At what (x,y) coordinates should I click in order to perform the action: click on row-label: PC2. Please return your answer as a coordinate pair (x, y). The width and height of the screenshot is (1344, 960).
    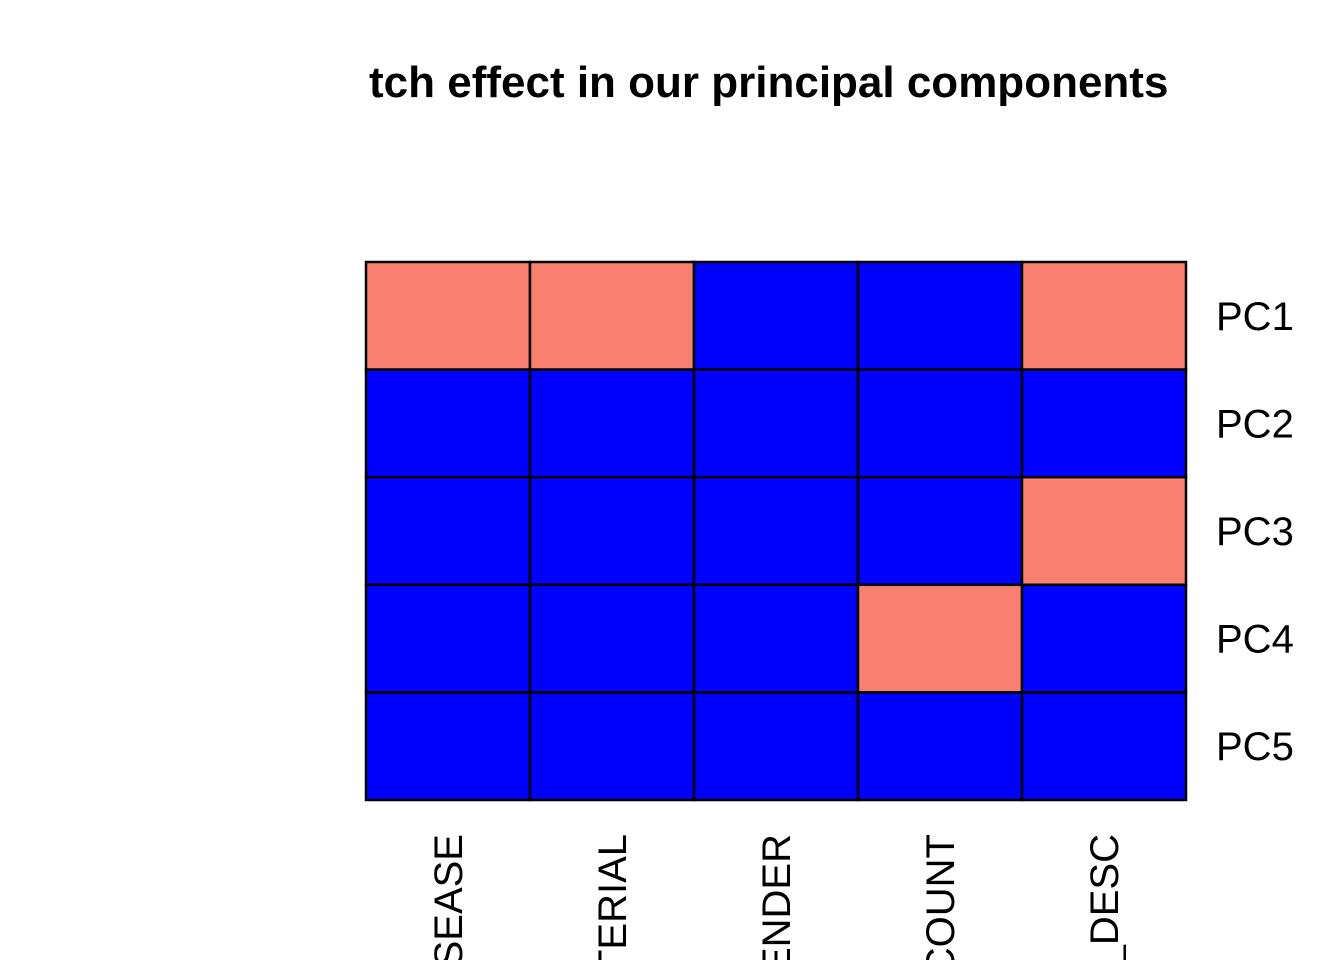
    Looking at the image, I should click on (1255, 424).